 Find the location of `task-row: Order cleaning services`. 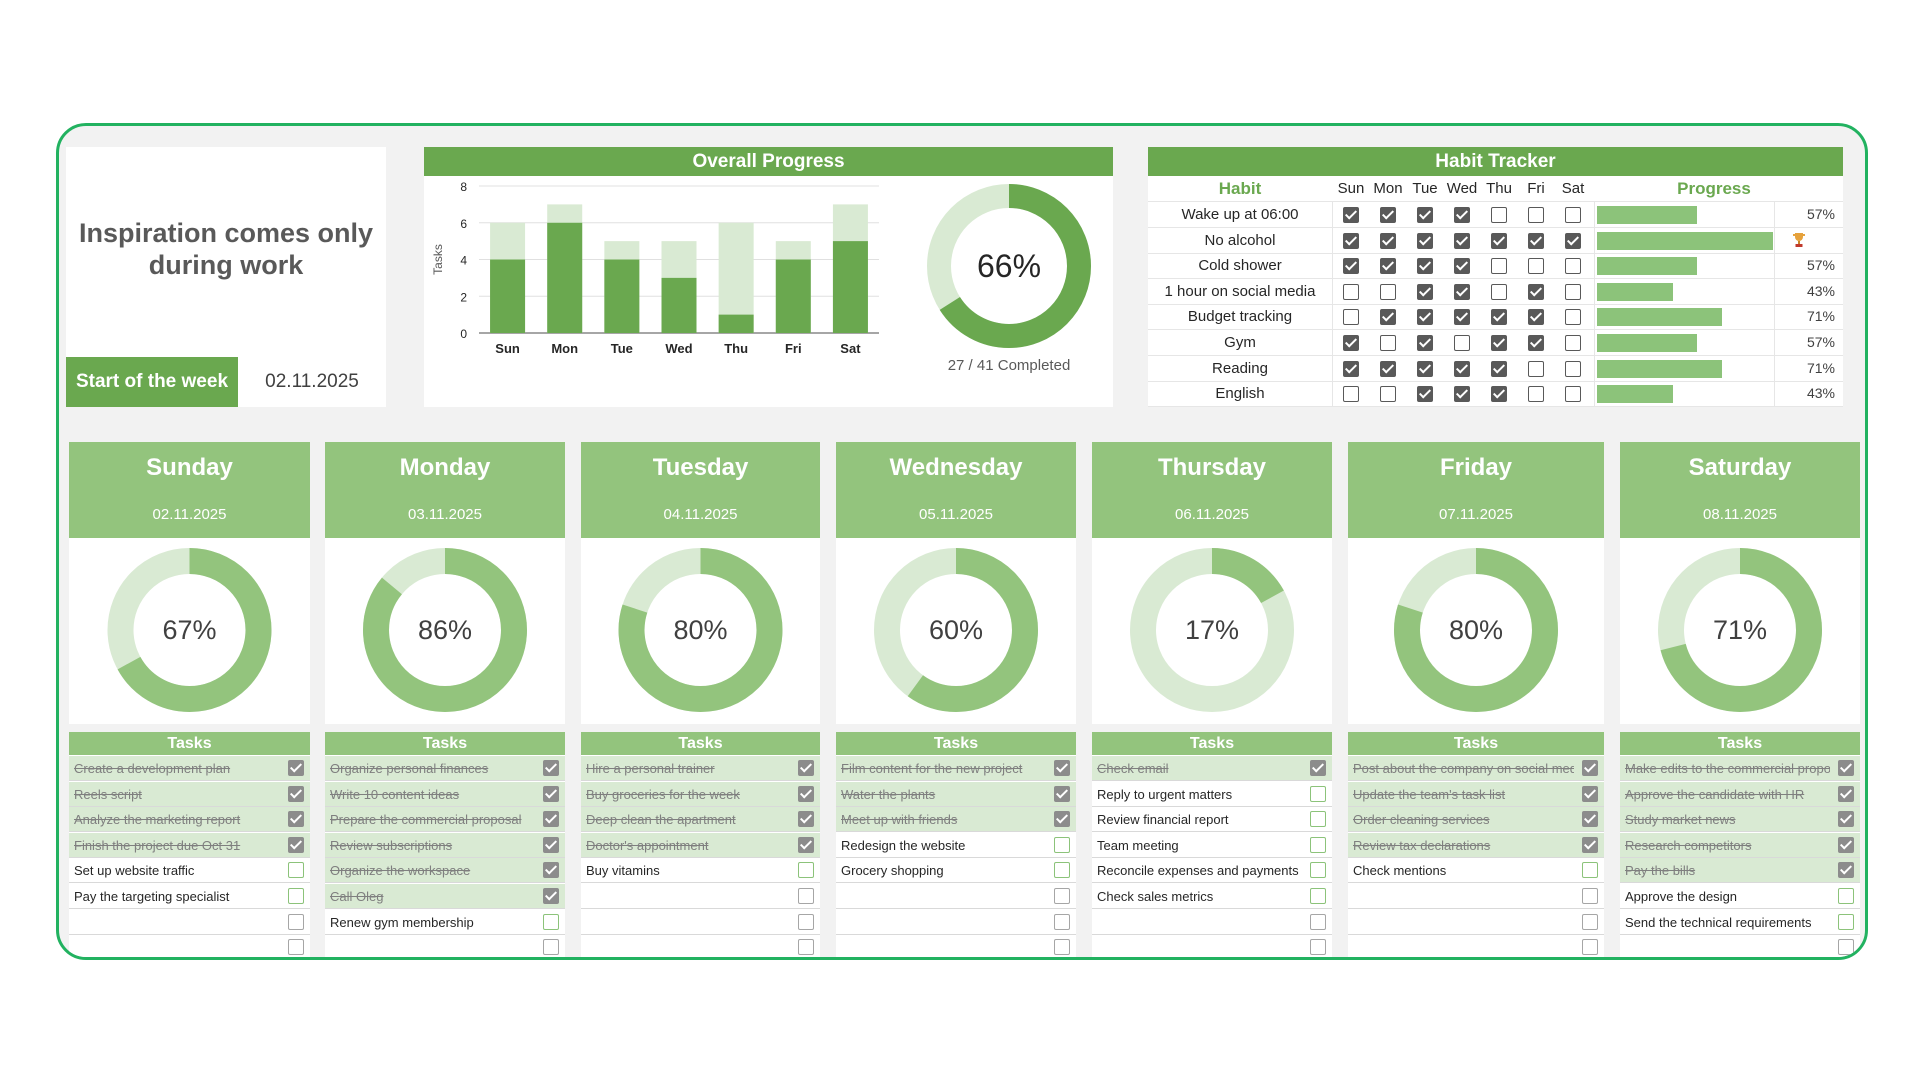

task-row: Order cleaning services is located at coordinates (1476, 820).